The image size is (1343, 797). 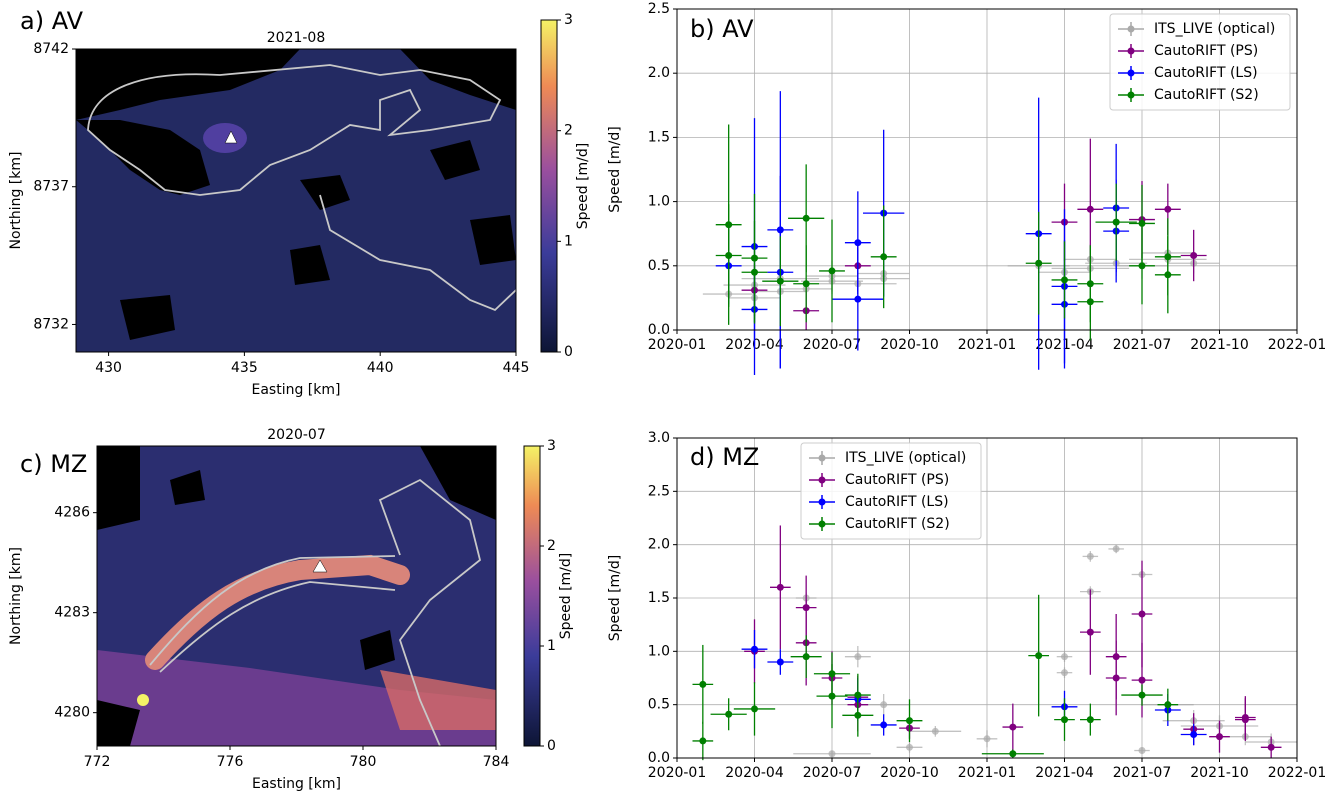 I want to click on map-image, so click(x=296, y=596).